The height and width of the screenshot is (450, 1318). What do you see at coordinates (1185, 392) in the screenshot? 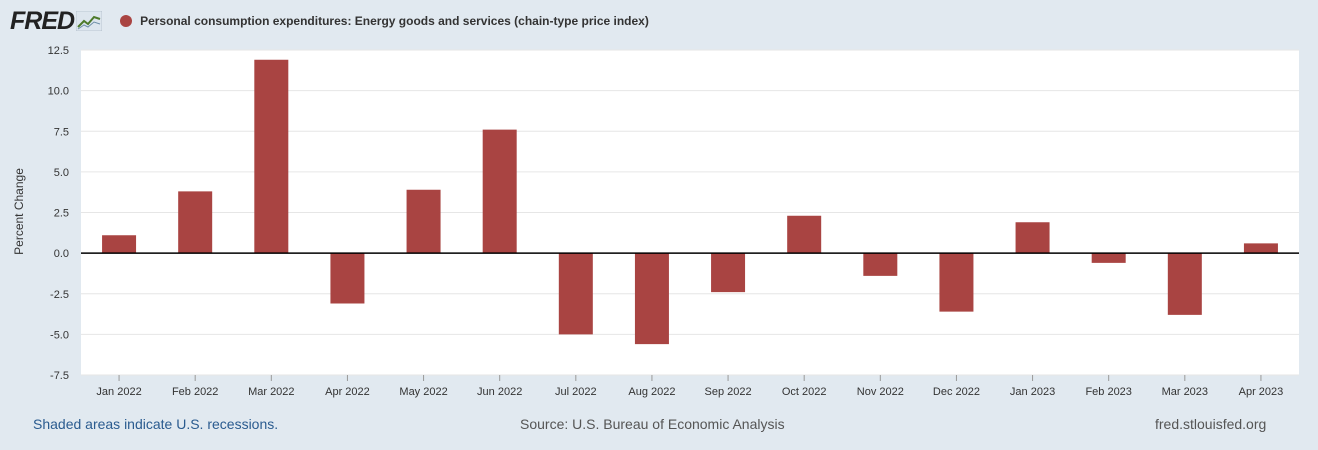
I see `x-tick-label: Mar 2023` at bounding box center [1185, 392].